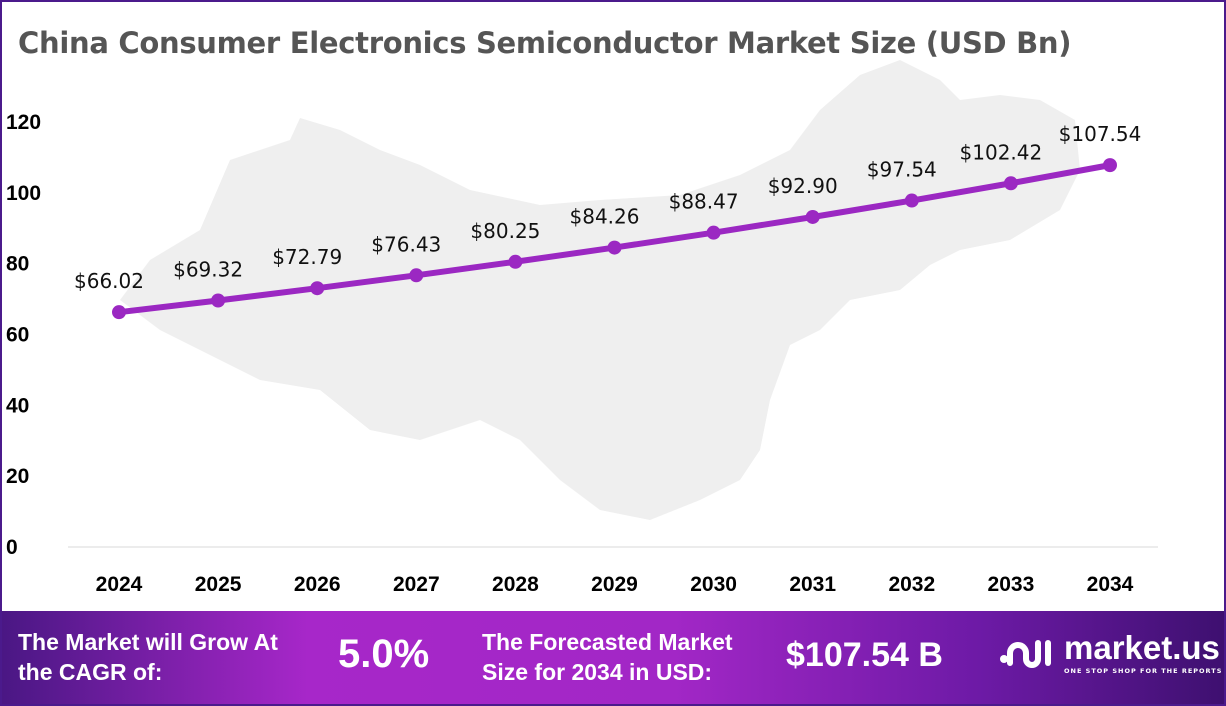  I want to click on x-tick-label: 2028, so click(515, 584).